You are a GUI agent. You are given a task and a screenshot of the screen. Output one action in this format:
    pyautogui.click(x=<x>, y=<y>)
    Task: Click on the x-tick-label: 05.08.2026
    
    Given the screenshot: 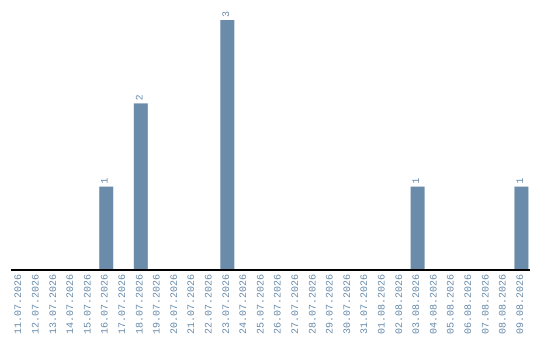 What is the action you would take?
    pyautogui.click(x=452, y=304)
    